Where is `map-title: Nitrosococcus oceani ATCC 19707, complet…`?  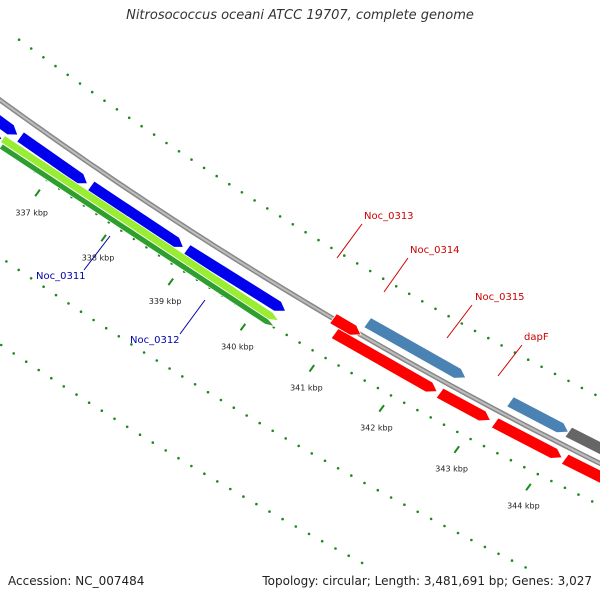
map-title: Nitrosococcus oceani ATCC 19707, complet… is located at coordinates (300, 15).